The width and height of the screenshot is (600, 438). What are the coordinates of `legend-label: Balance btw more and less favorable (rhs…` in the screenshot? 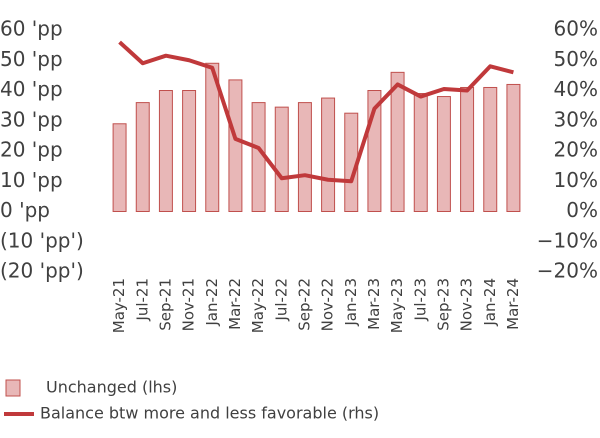 It's located at (209, 413).